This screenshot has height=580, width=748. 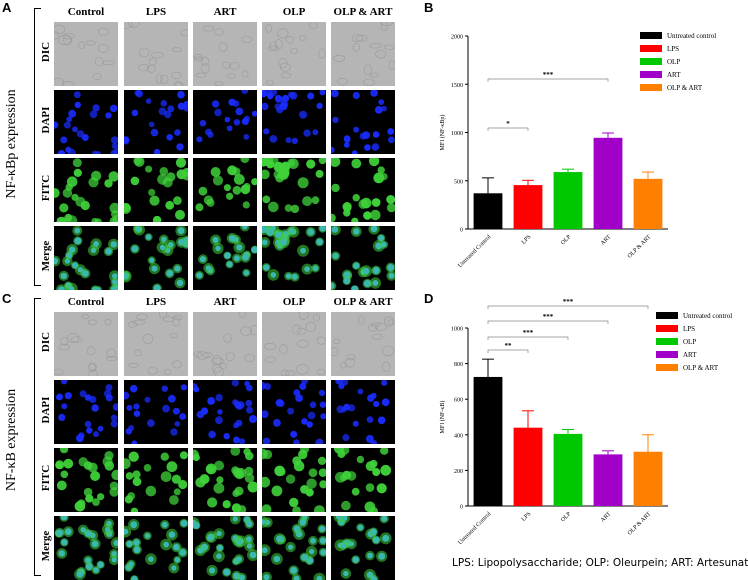 I want to click on x-tick-label: ART, so click(x=606, y=240).